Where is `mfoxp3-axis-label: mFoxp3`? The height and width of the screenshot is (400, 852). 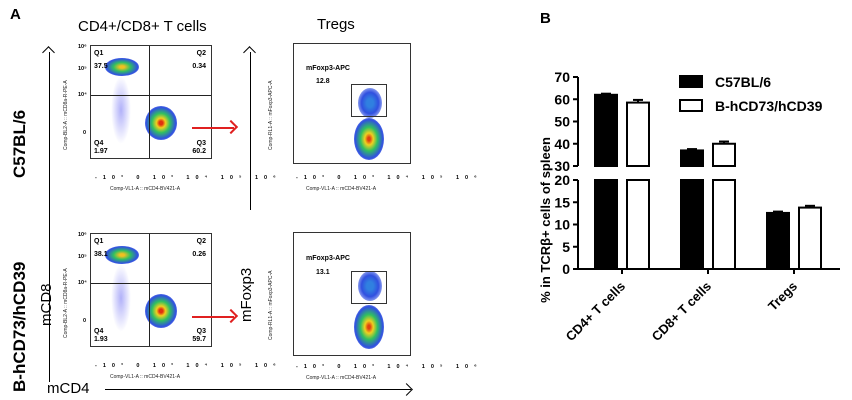 mfoxp3-axis-label: mFoxp3 is located at coordinates (246, 294).